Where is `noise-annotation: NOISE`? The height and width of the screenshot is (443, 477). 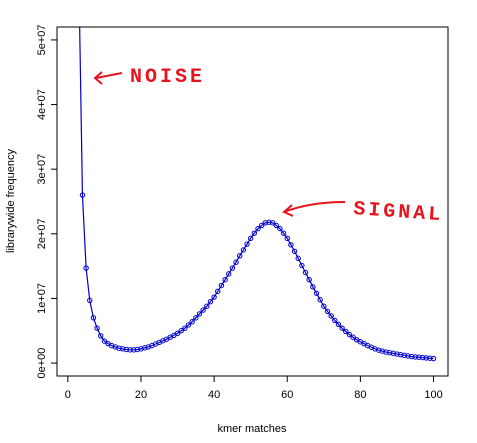
noise-annotation: NOISE is located at coordinates (149, 77).